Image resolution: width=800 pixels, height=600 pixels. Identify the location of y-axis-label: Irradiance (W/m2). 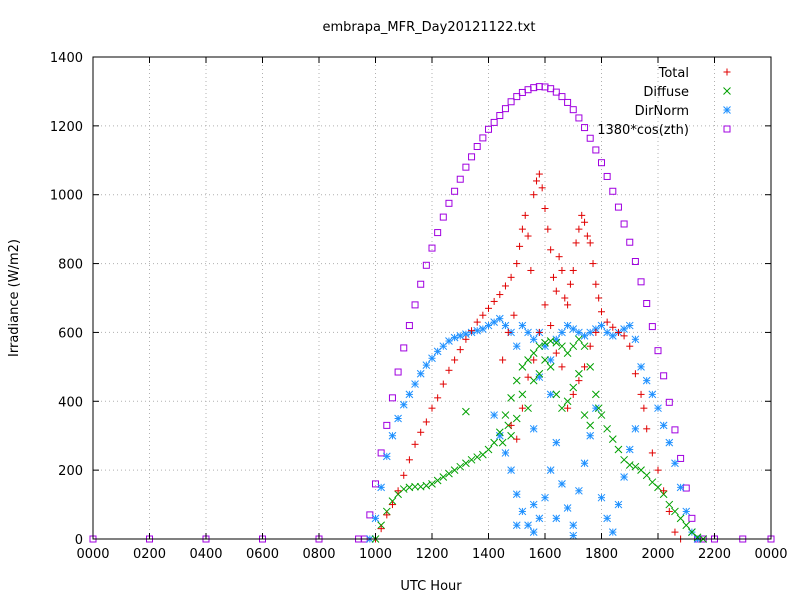
(14, 298).